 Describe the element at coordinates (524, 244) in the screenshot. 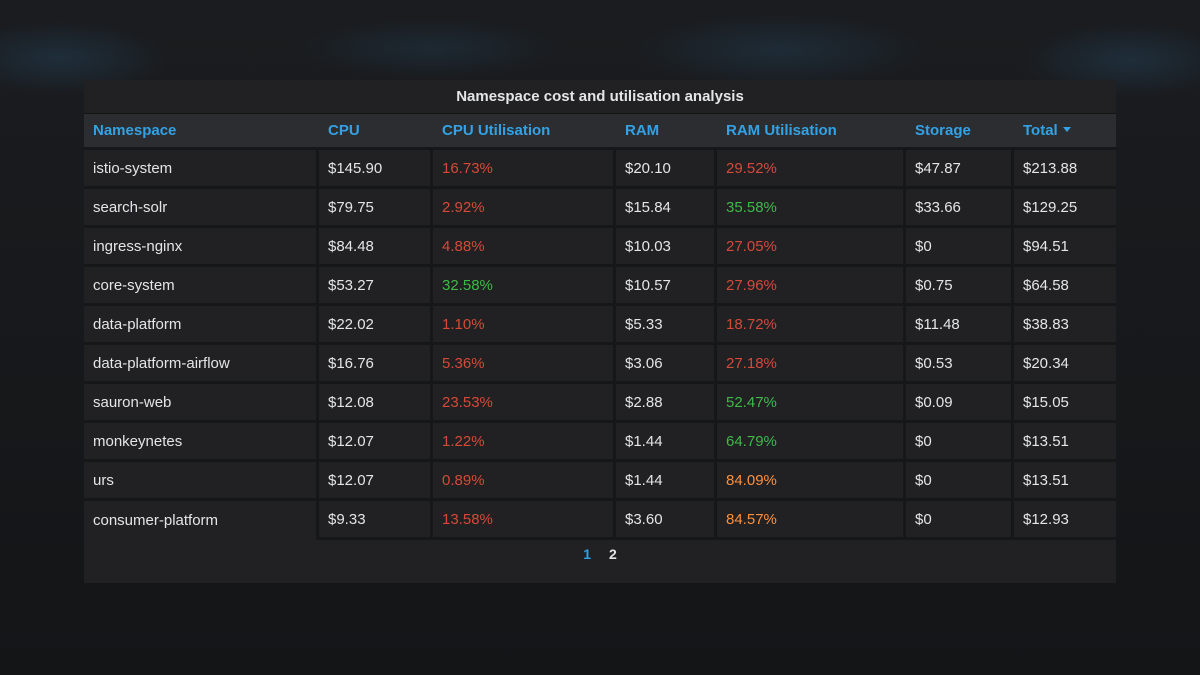

I see `cell-cpu-utilisation: 4.88%` at that location.